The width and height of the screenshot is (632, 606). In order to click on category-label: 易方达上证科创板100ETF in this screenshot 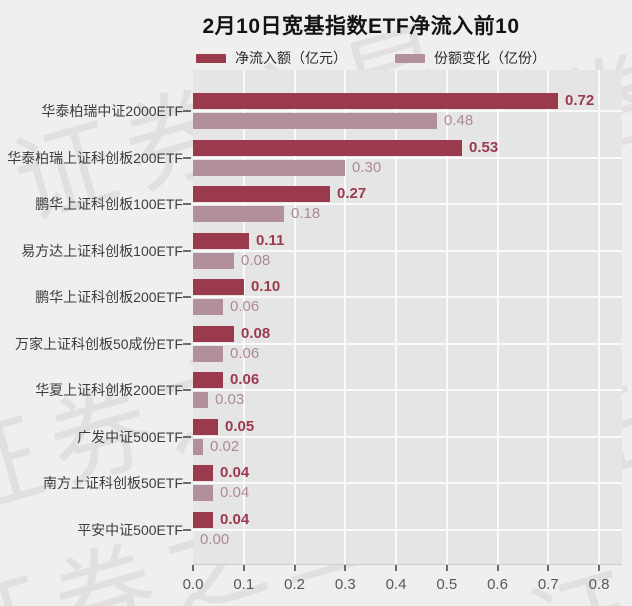, I will do `click(102, 250)`.